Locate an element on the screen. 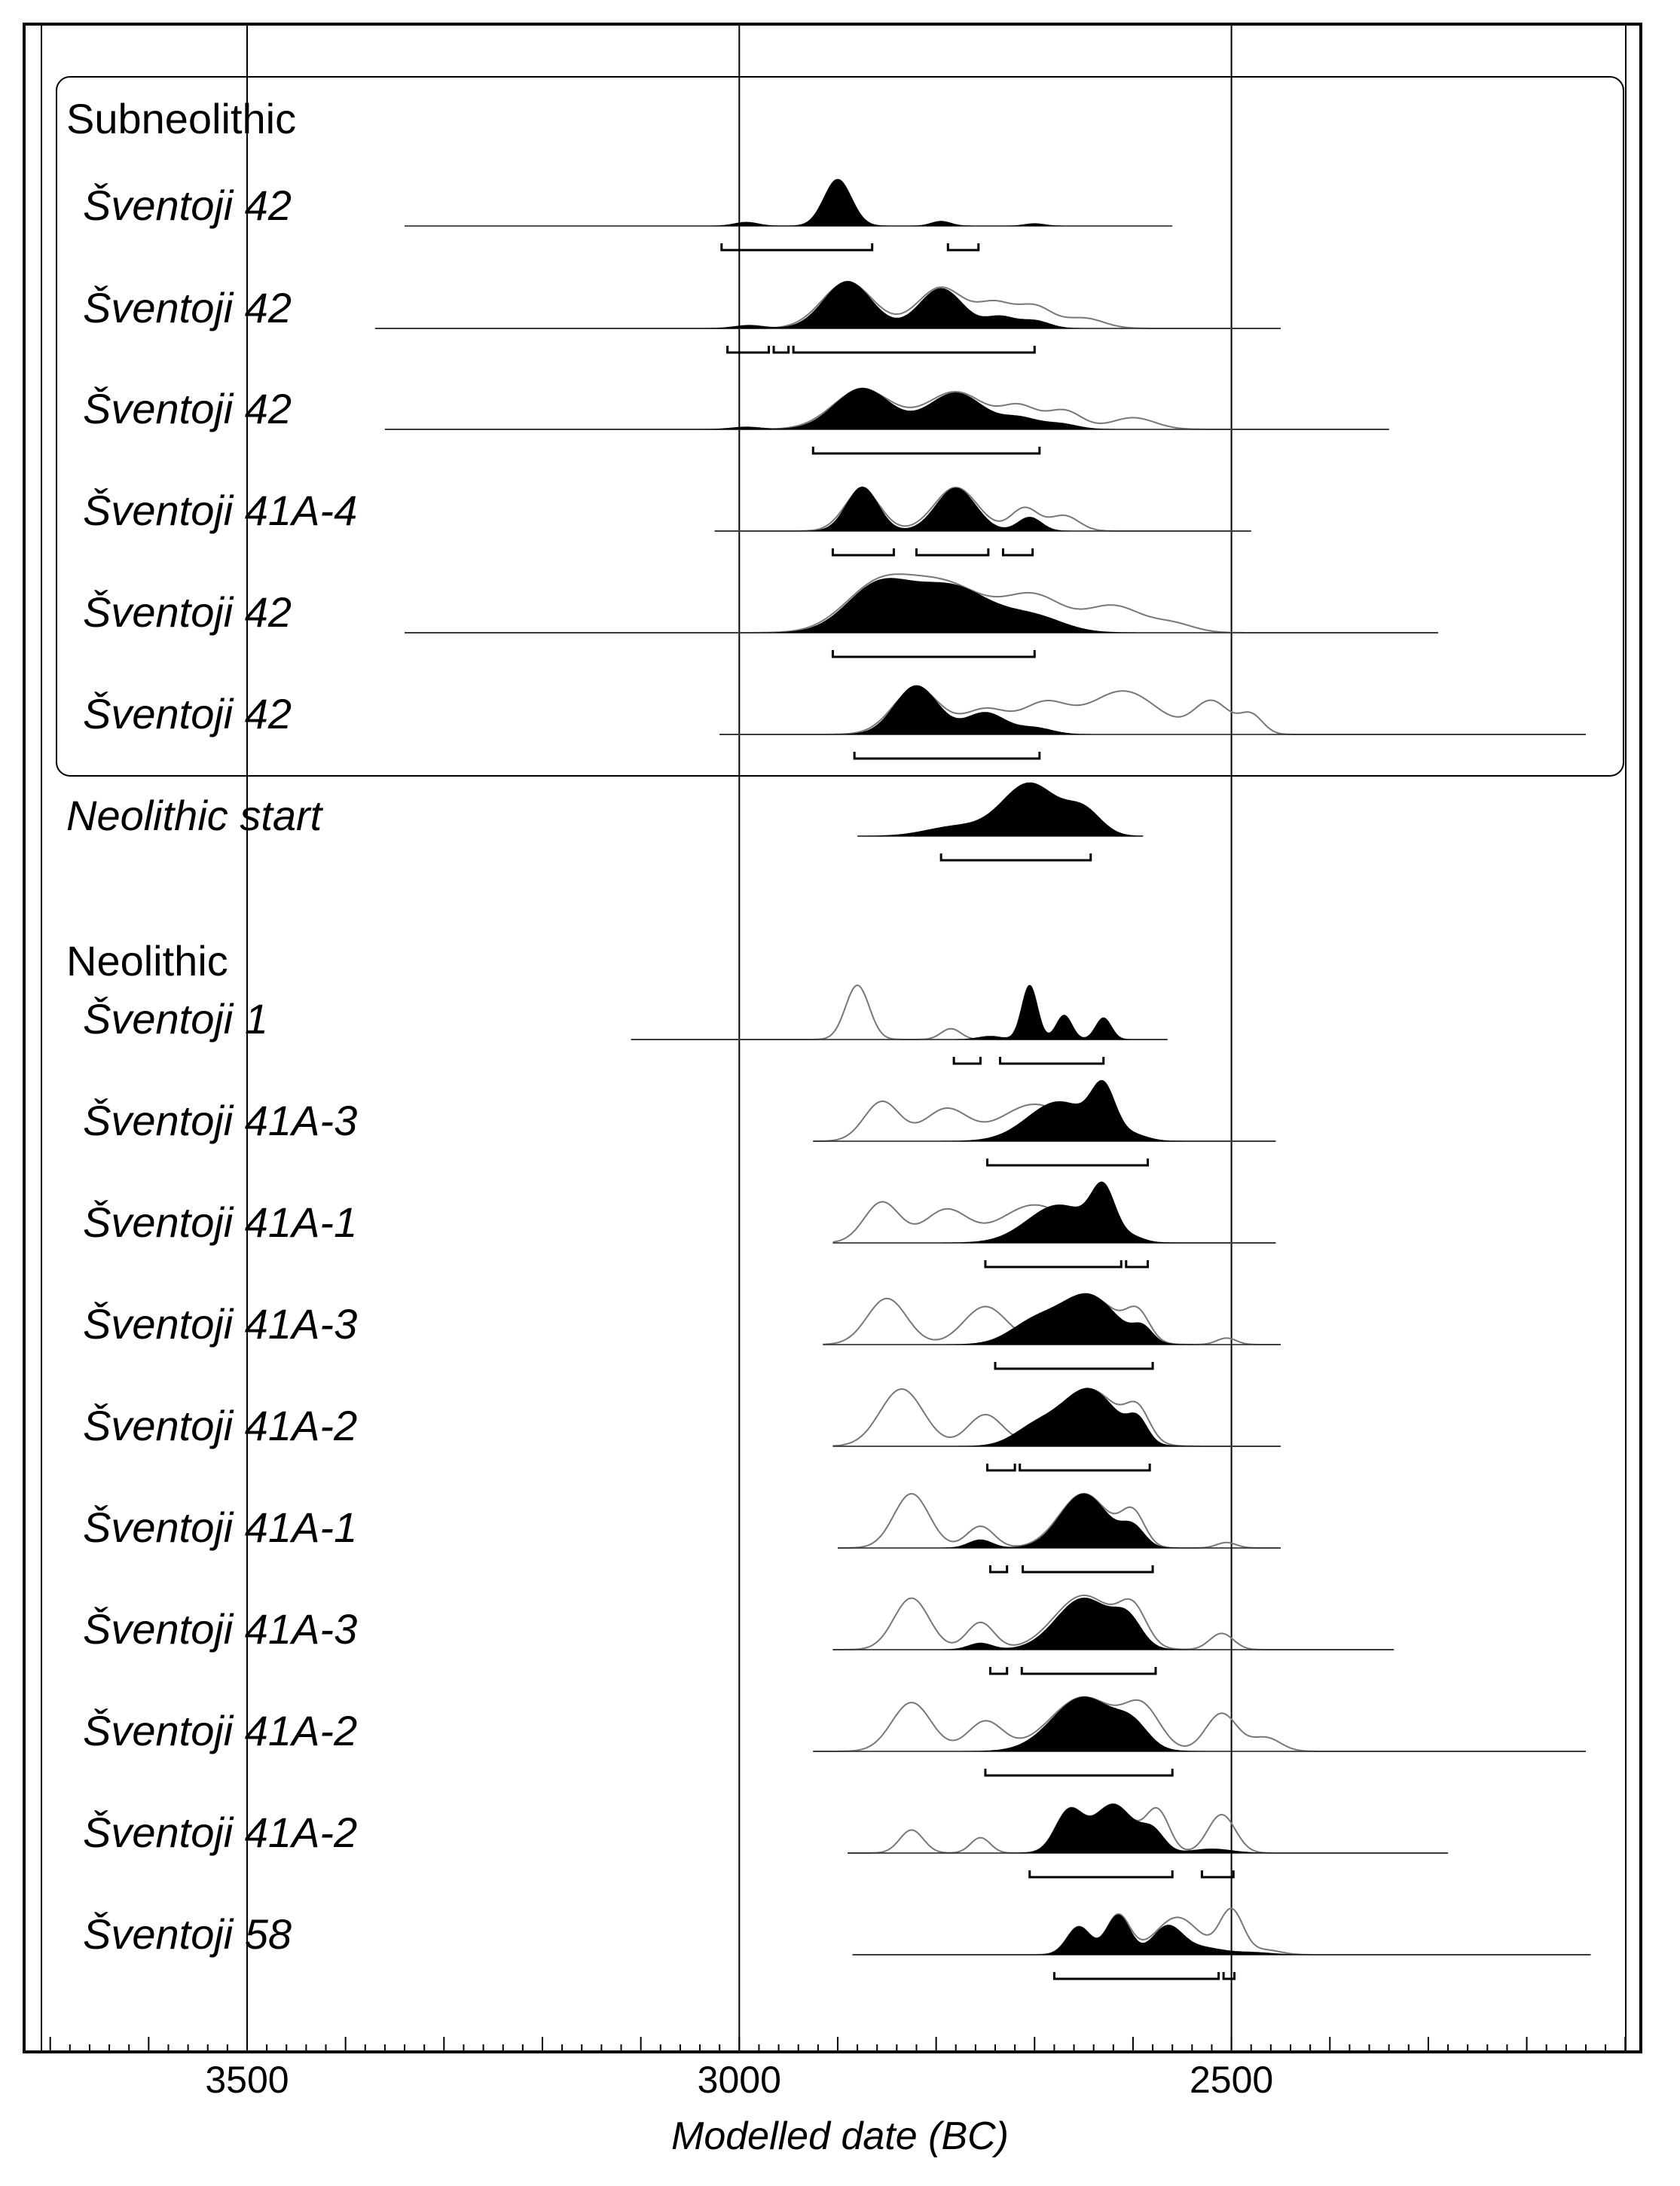  row-1: Šventoji 42 is located at coordinates (628, 216).